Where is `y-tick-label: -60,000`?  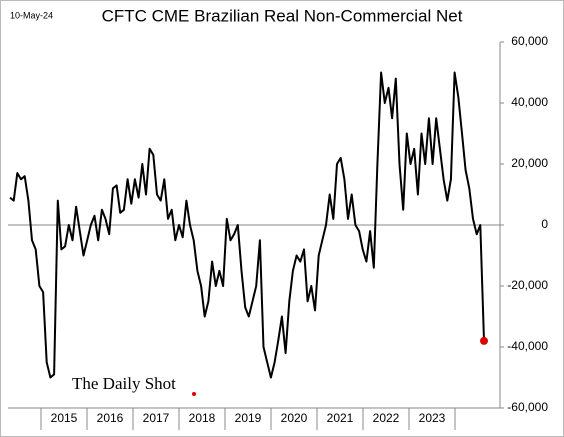 y-tick-label: -60,000 is located at coordinates (527, 407).